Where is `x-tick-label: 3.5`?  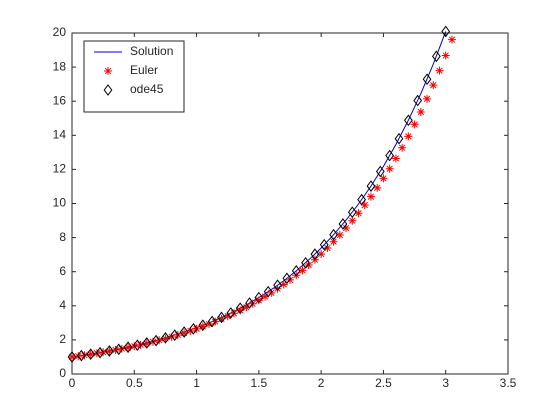
x-tick-label: 3.5 is located at coordinates (508, 383).